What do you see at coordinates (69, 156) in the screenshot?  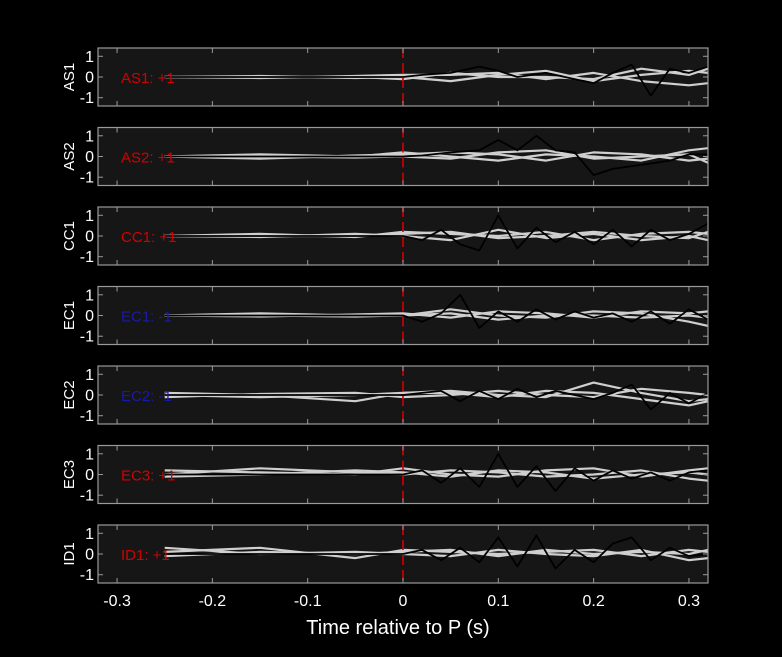 I see `station-label: AS2` at bounding box center [69, 156].